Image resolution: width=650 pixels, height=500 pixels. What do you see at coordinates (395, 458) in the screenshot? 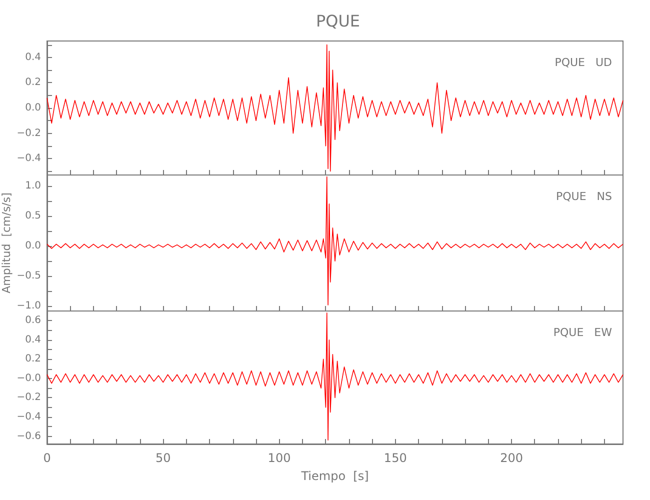
I see `x-tick-label: 150` at bounding box center [395, 458].